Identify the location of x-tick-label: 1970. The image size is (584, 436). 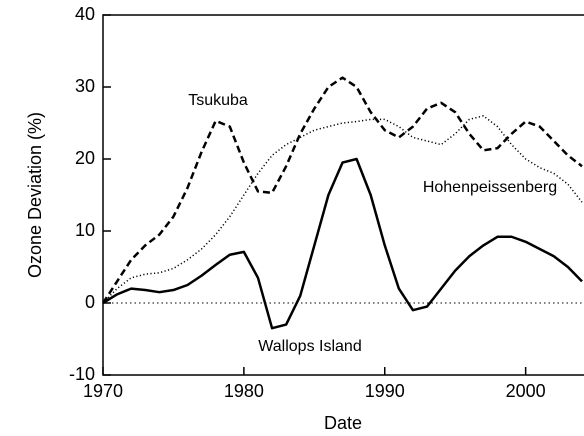
(103, 391).